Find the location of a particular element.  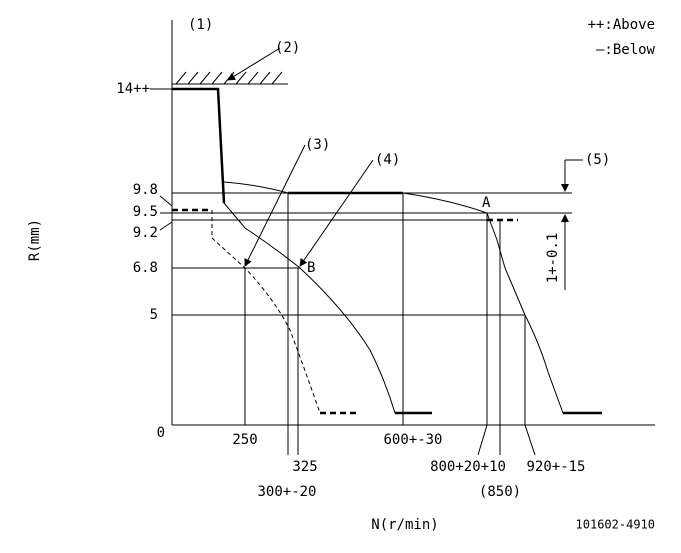

x-axis-title: N(r/min) is located at coordinates (404, 525).